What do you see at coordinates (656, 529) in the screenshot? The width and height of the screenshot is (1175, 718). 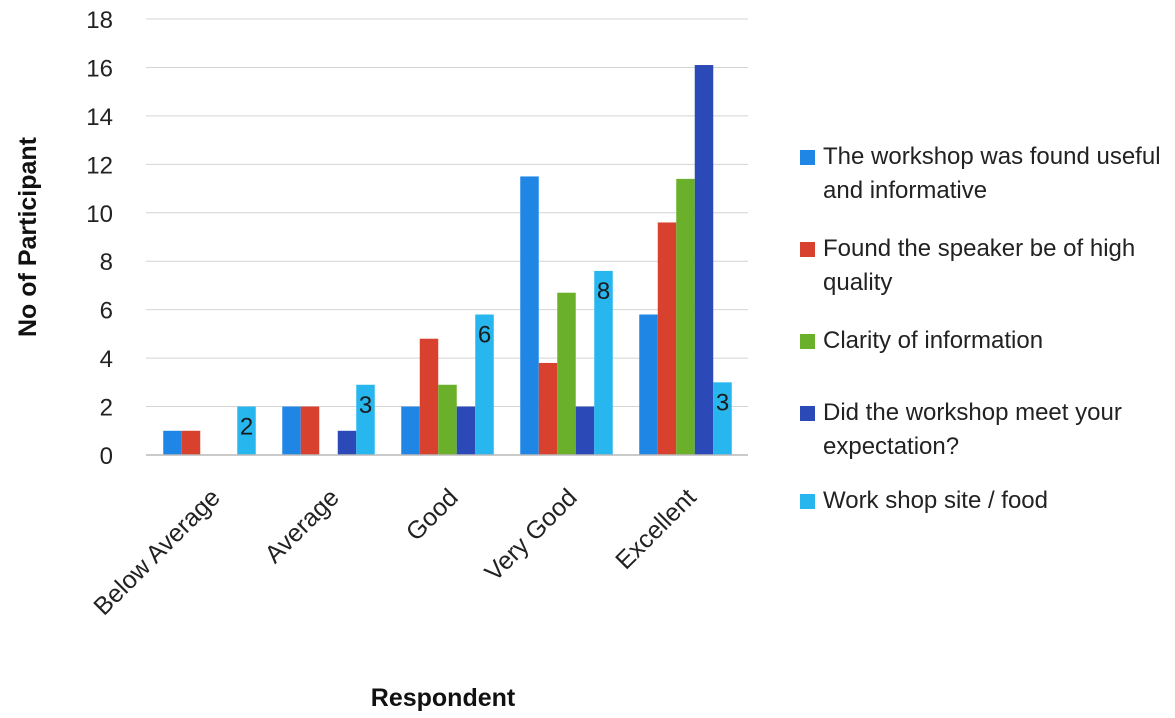 I see `category-label: Excellent` at bounding box center [656, 529].